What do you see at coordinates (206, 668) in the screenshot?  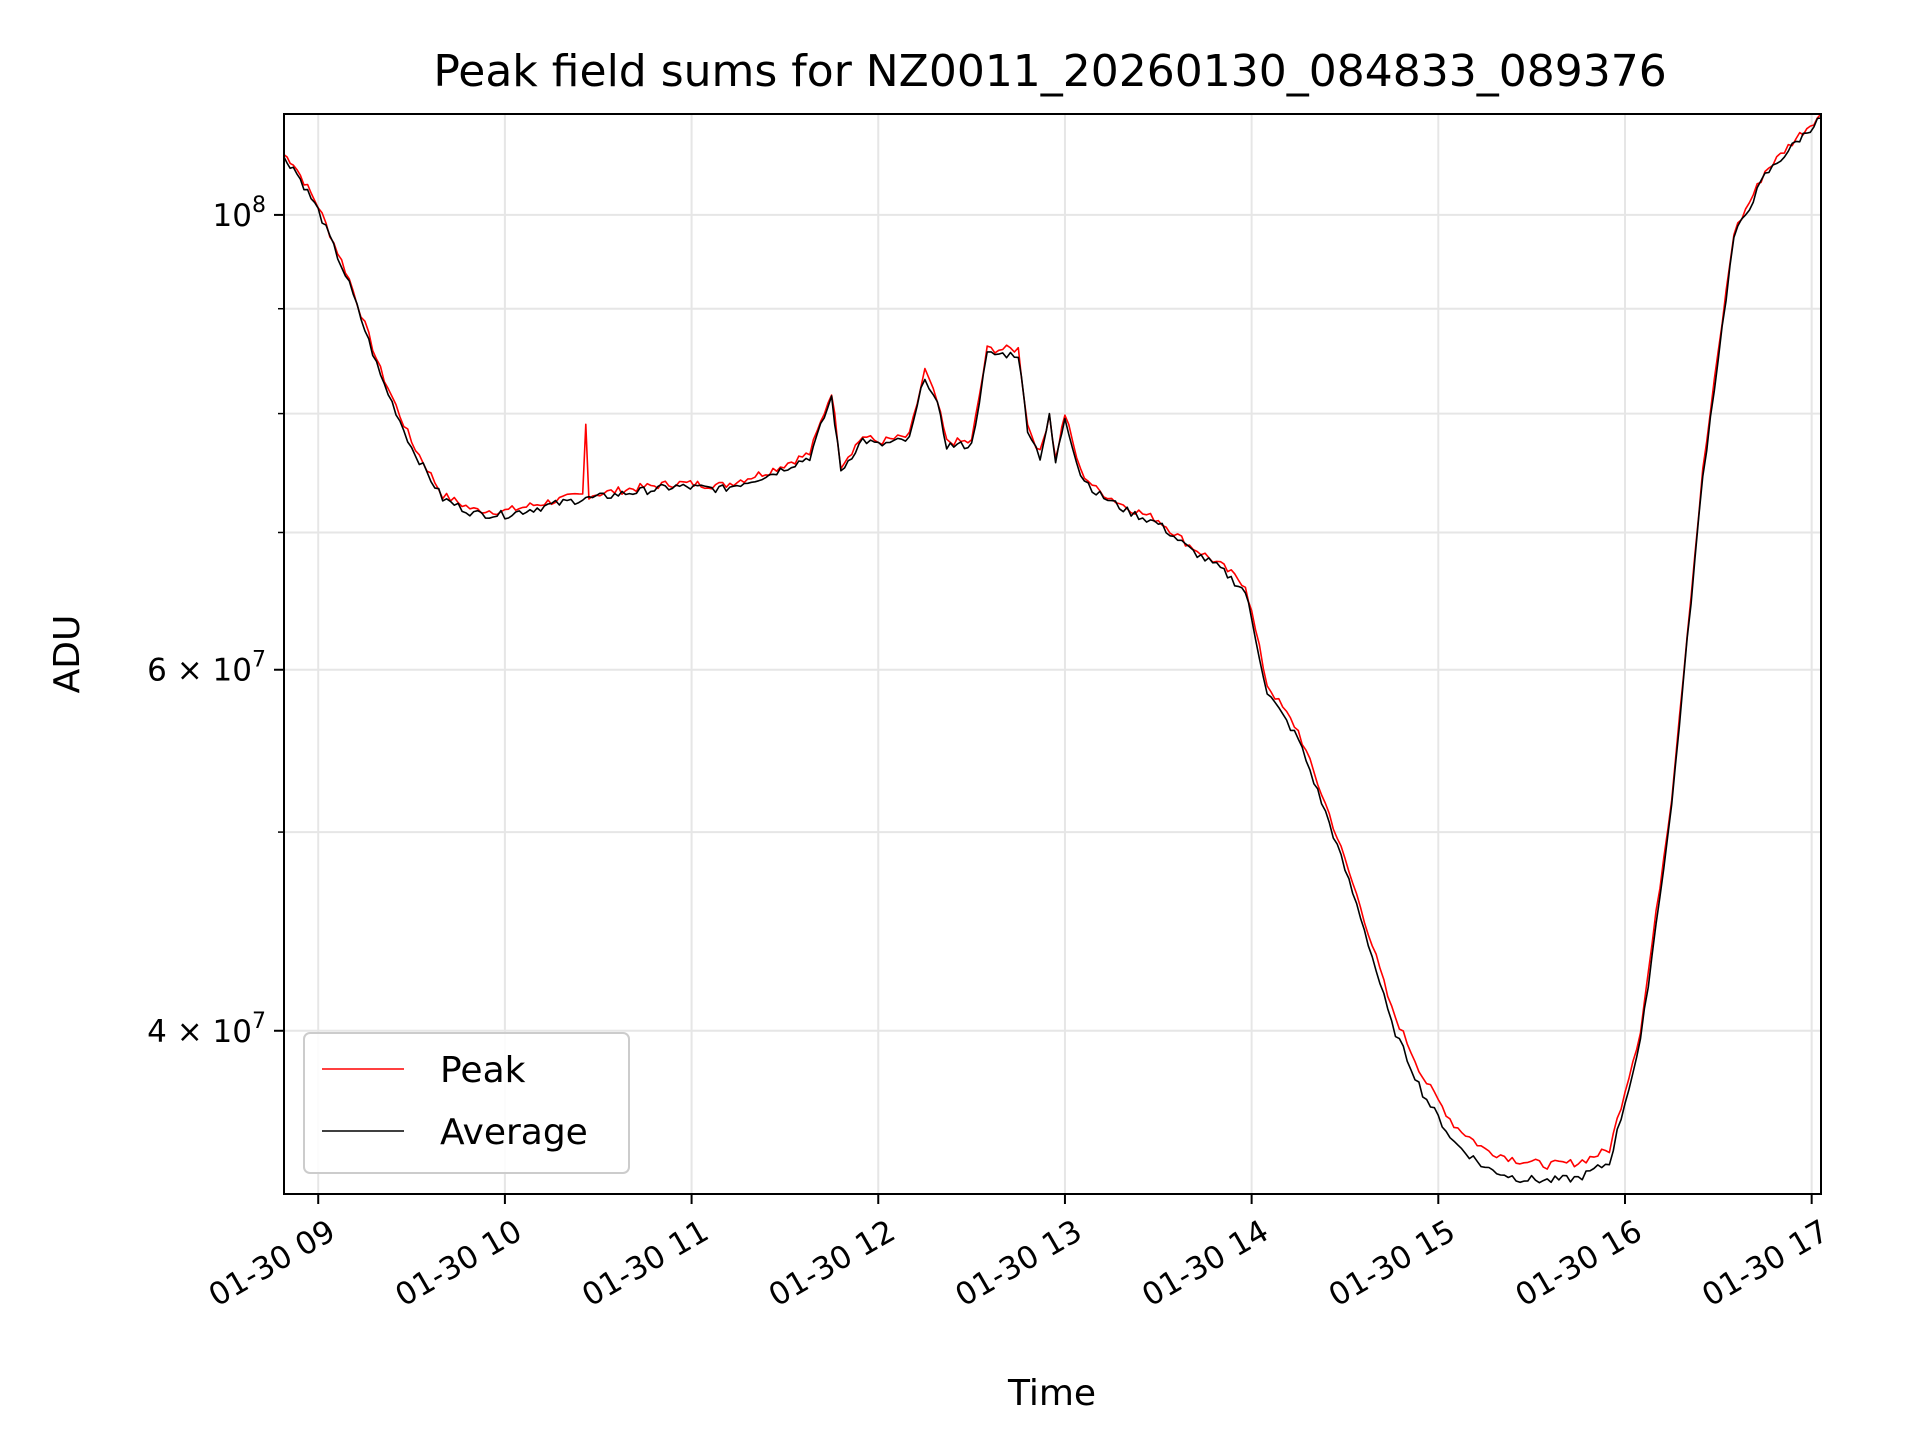 I see `y-tick-label: 6 × 107` at bounding box center [206, 668].